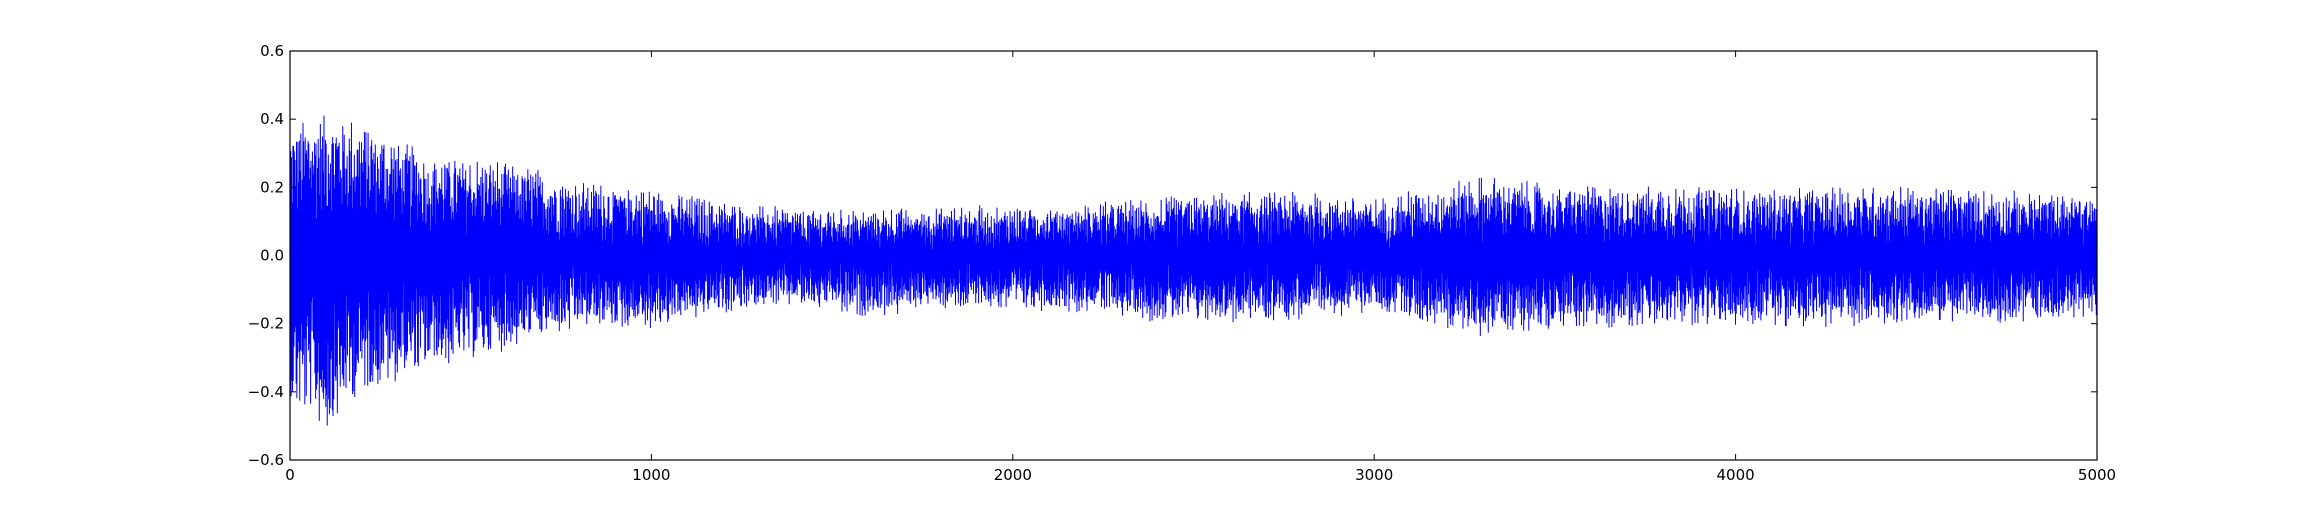 Image resolution: width=2318 pixels, height=516 pixels. Describe the element at coordinates (1736, 475) in the screenshot. I see `x-tick-label: 4000` at that location.